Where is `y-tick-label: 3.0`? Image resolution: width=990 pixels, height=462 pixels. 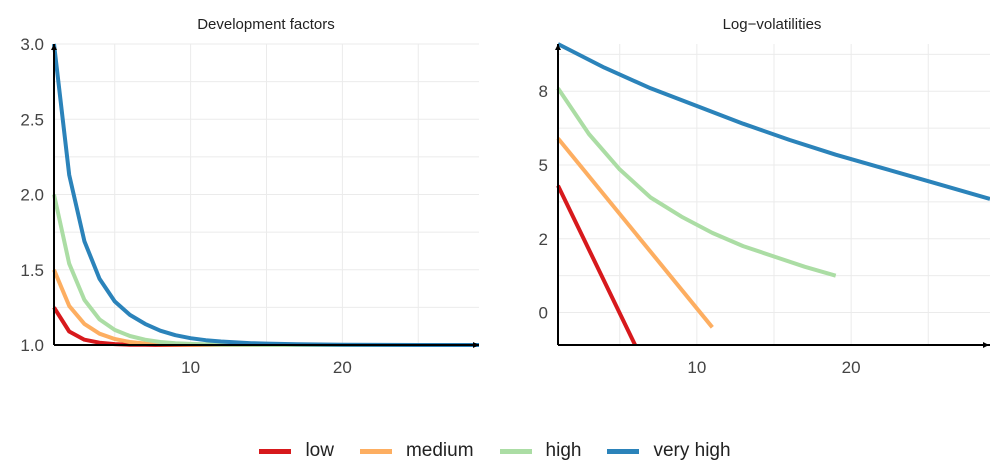 y-tick-label: 3.0 is located at coordinates (32, 44).